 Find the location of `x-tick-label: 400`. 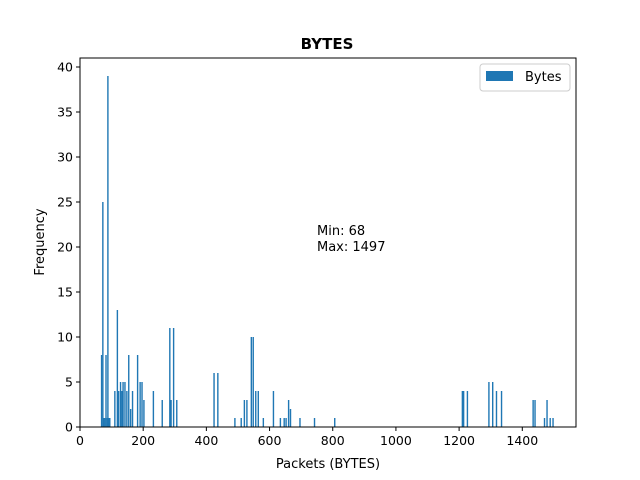

x-tick-label: 400 is located at coordinates (206, 440).